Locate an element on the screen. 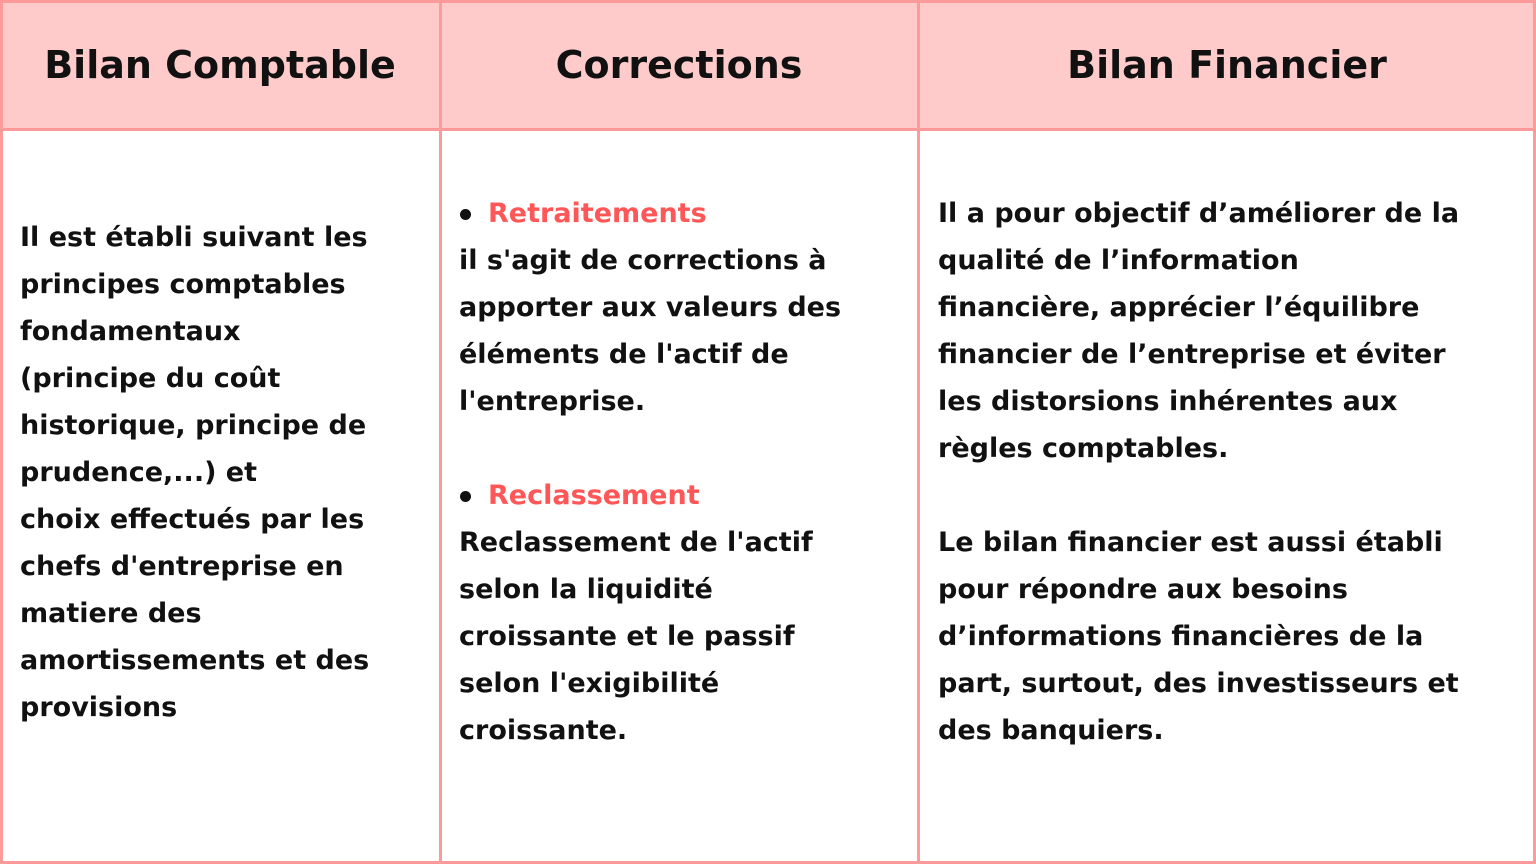 The image size is (1536, 864). text-line: apporter aux valeurs des is located at coordinates (650, 307).